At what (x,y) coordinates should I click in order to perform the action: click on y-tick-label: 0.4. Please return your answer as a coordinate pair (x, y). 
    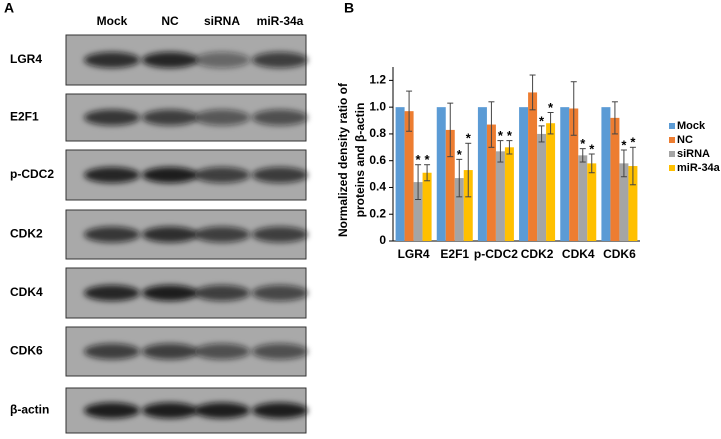
    Looking at the image, I should click on (377, 187).